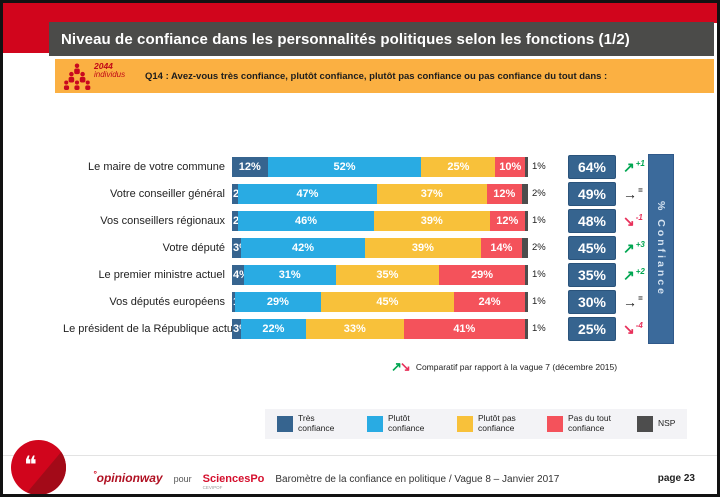 This screenshot has height=497, width=720. I want to click on confidence-total: 45%, so click(592, 247).